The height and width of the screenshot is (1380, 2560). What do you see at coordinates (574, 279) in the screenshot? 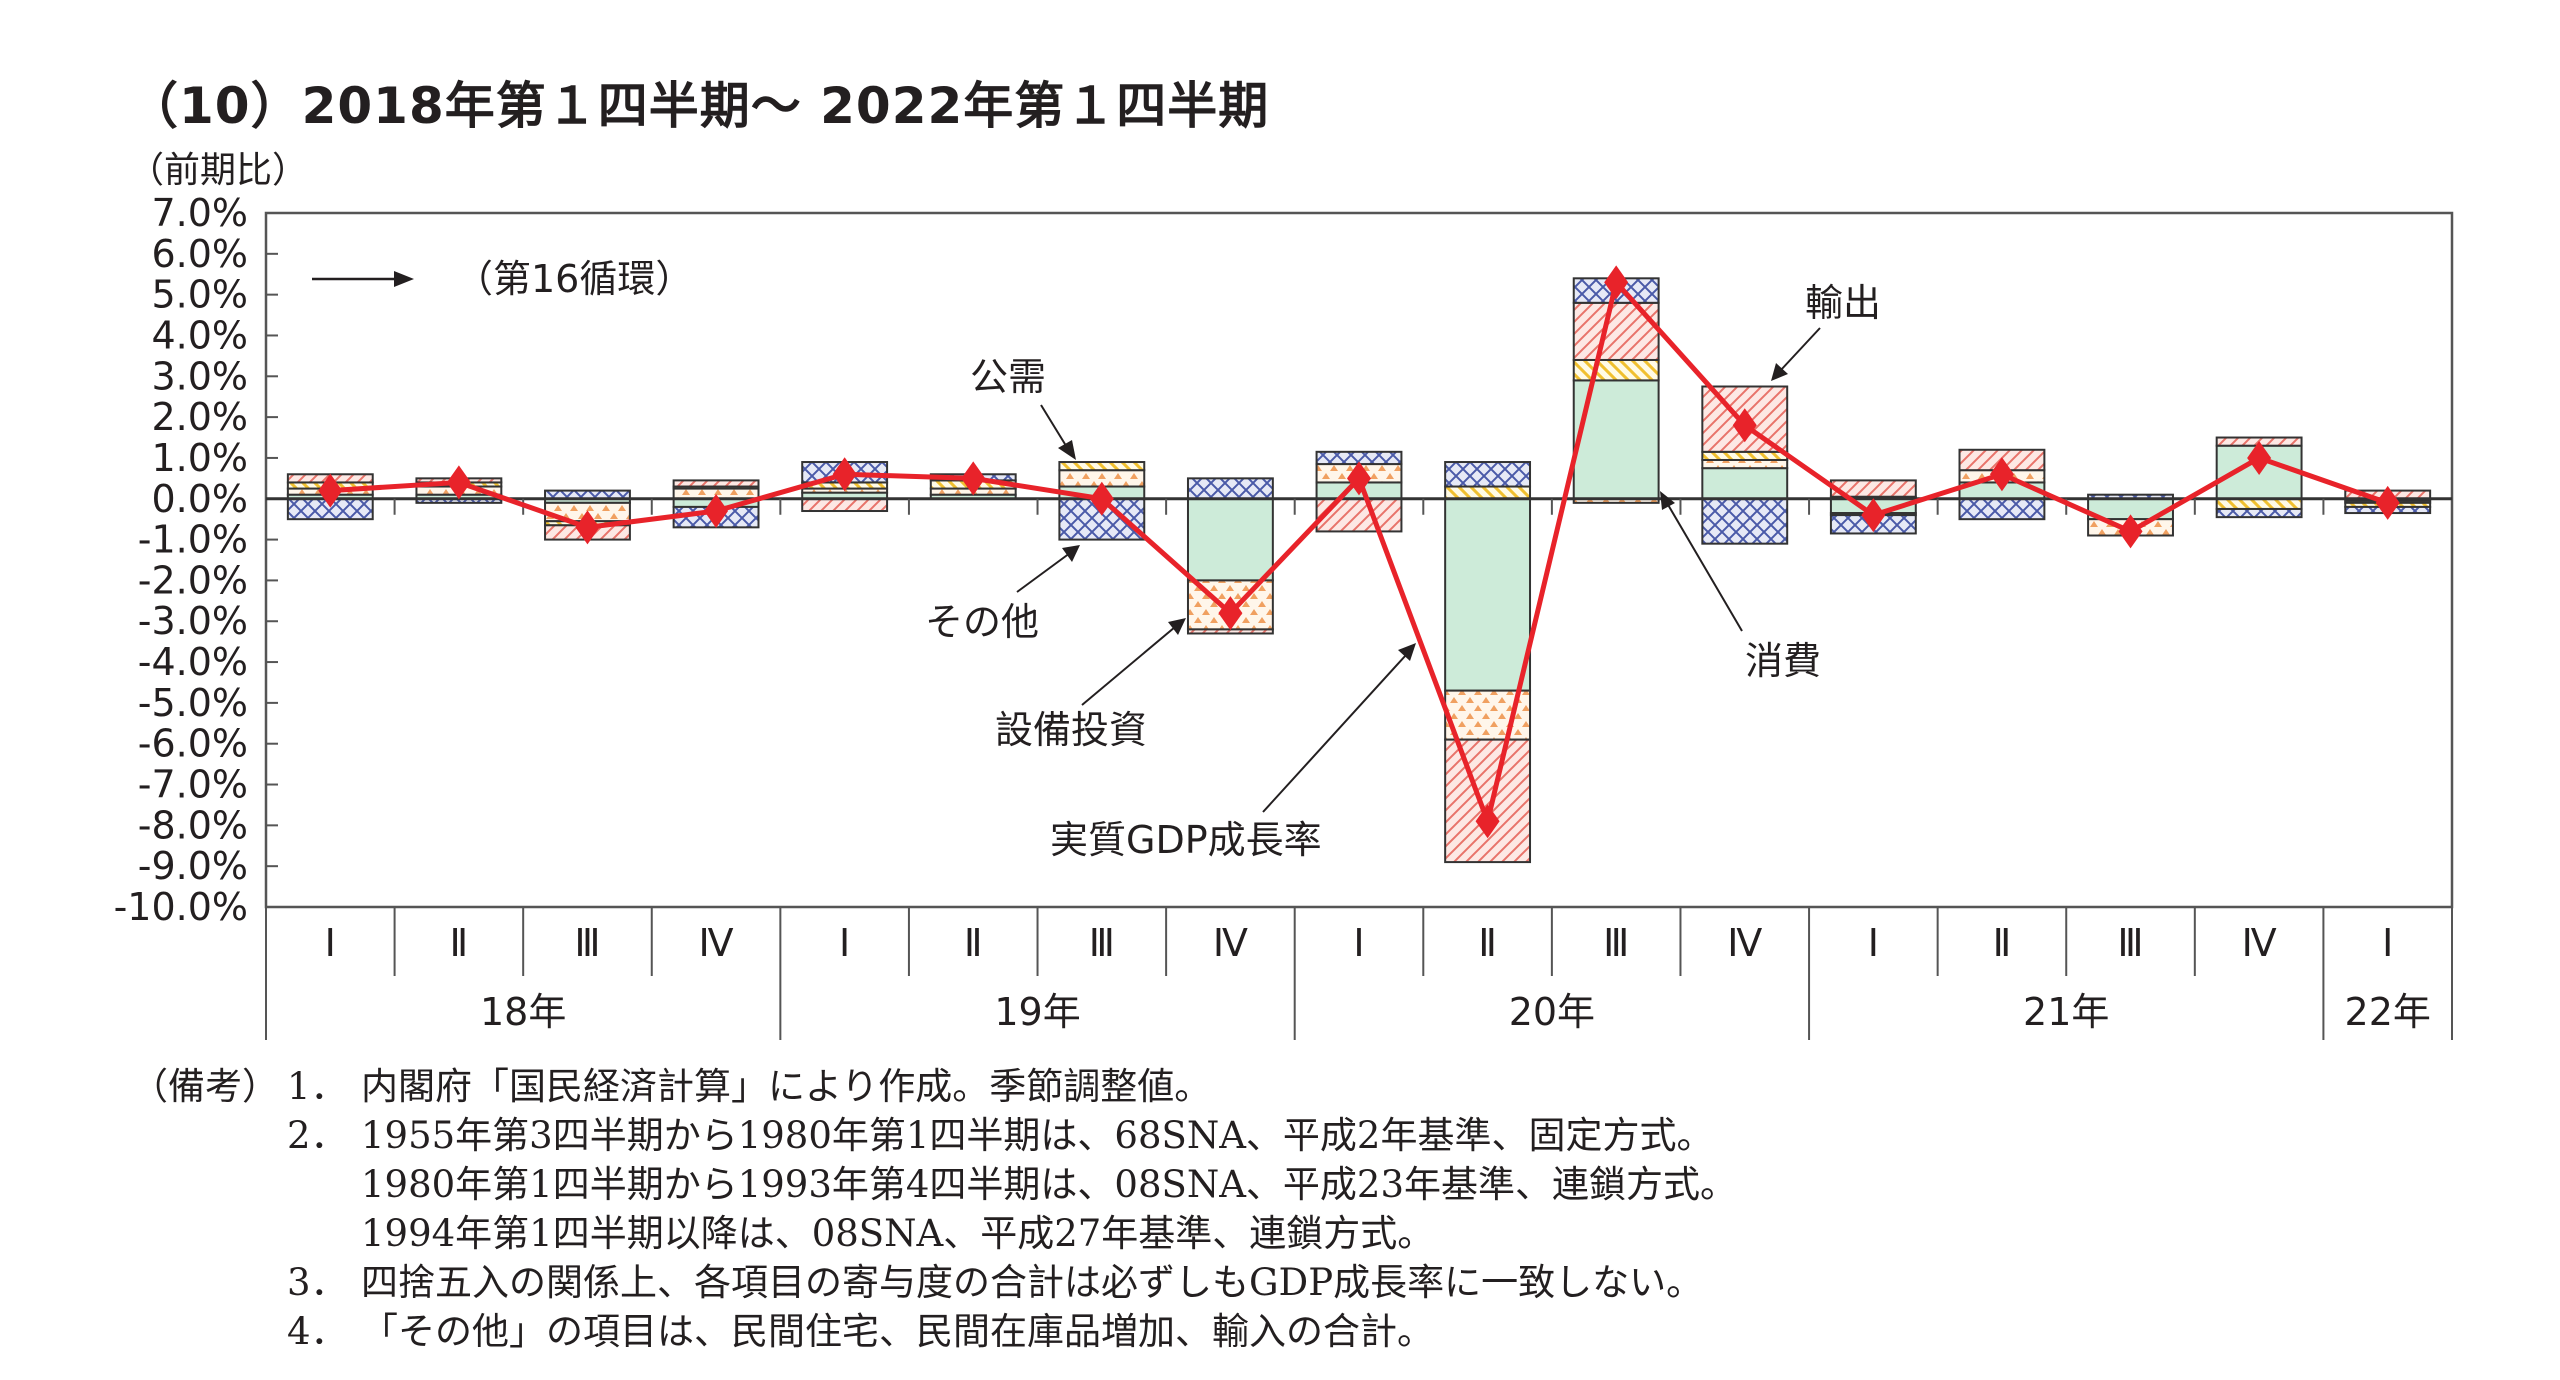
I see `cycle-label: （第16循環）` at bounding box center [574, 279].